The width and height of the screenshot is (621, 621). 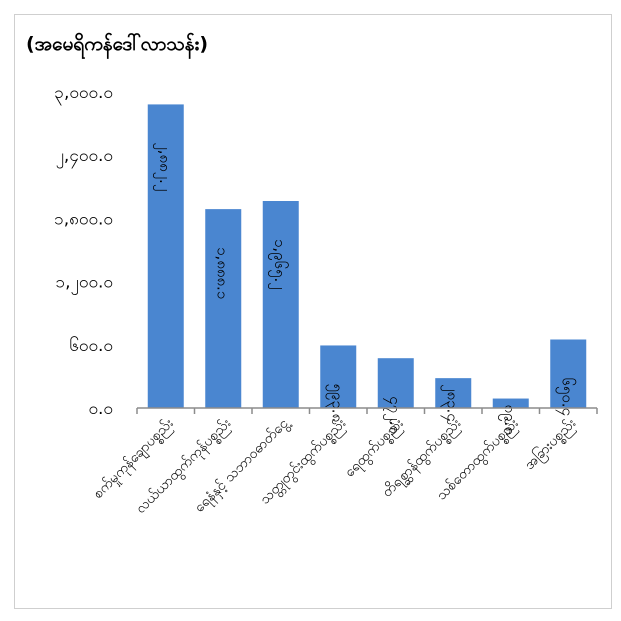 I want to click on value-label: ၂၈၃.၄, so click(x=450, y=403).